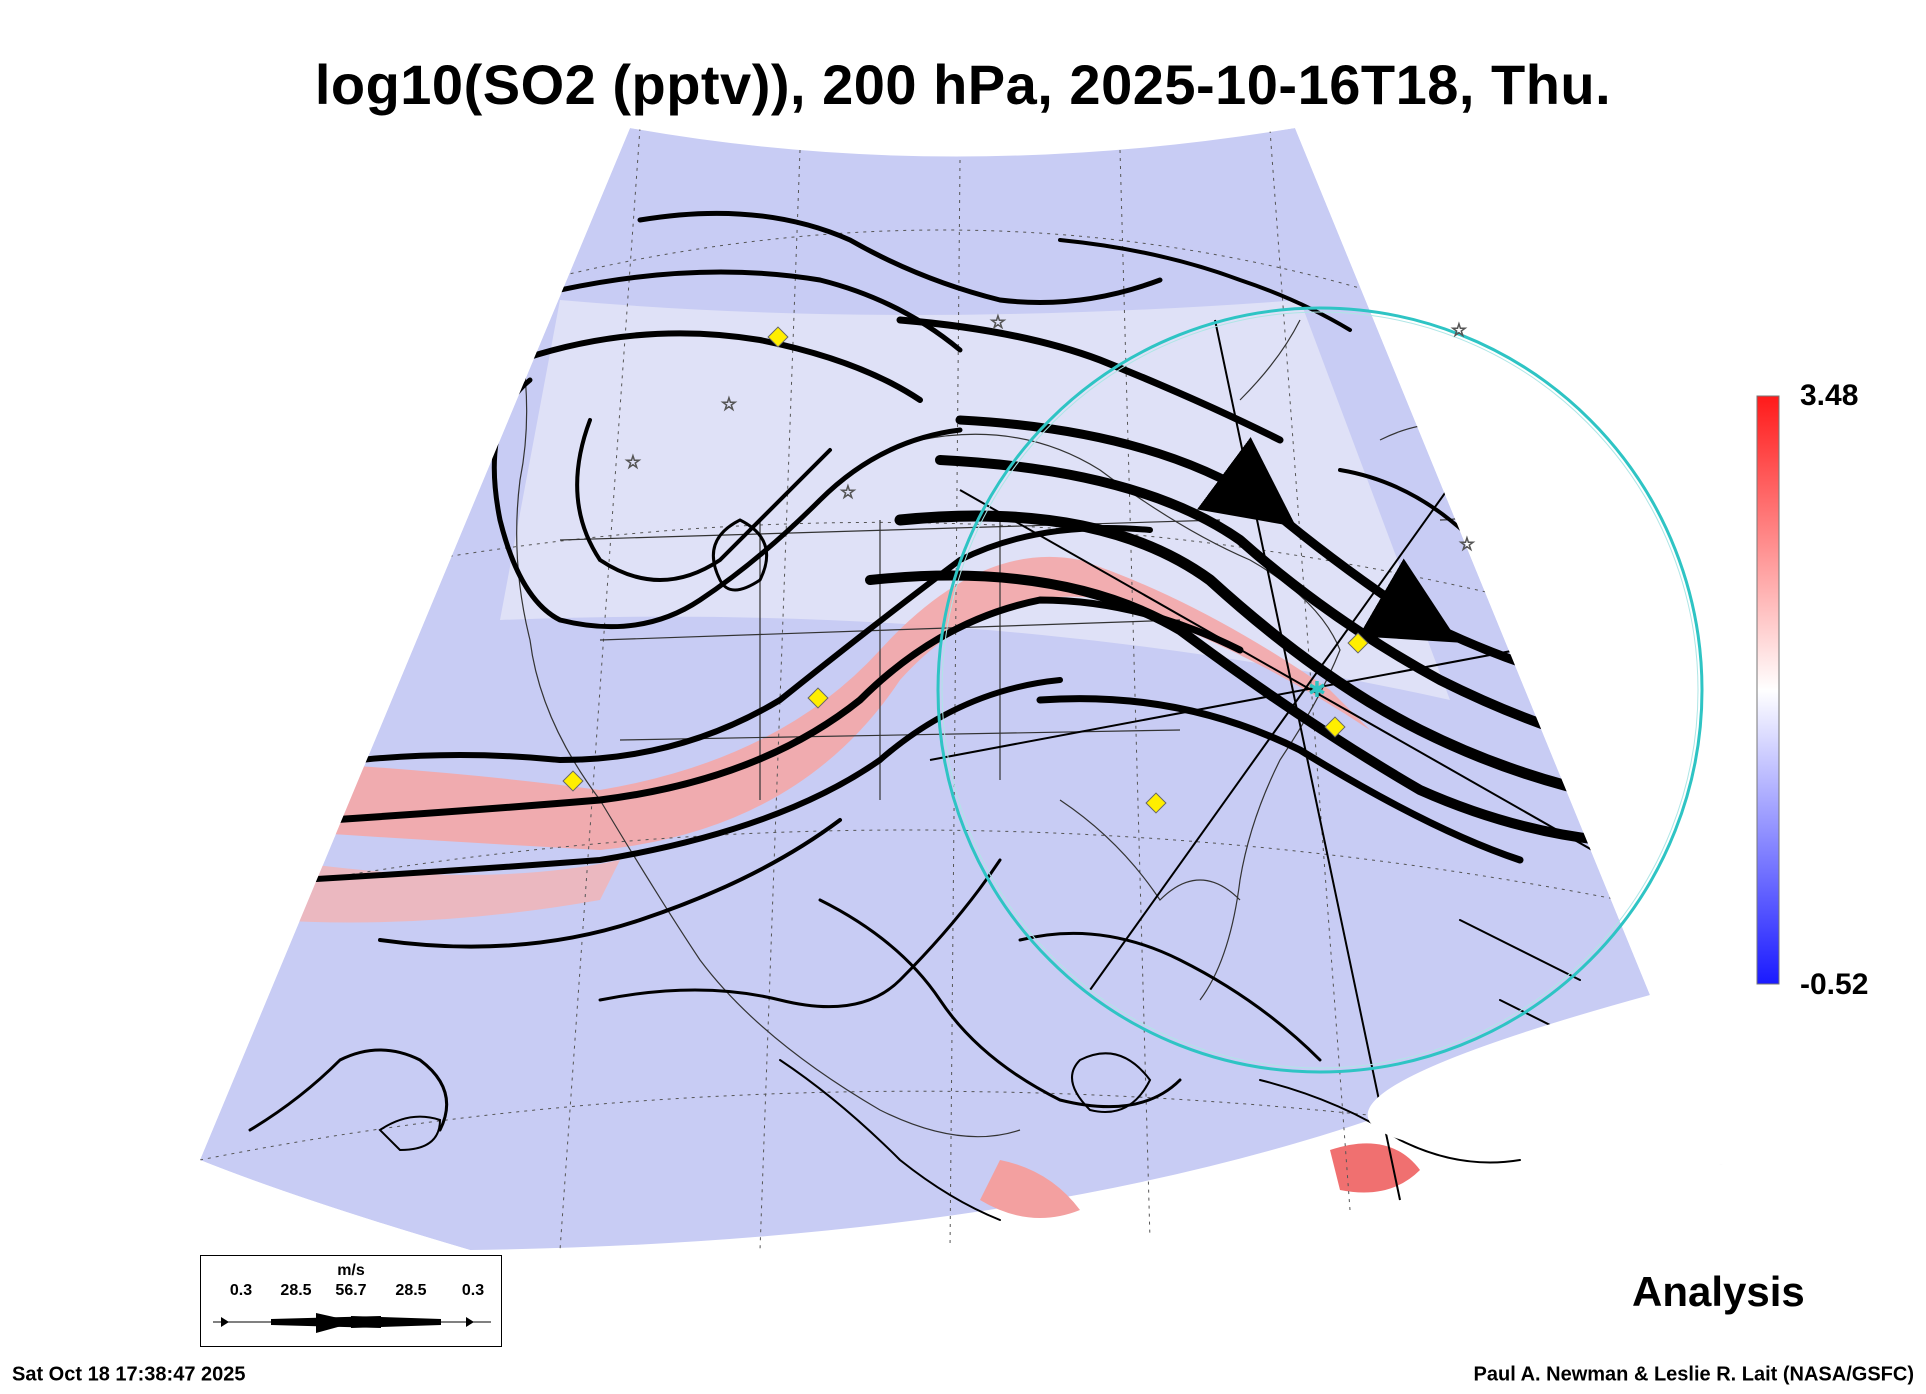  I want to click on so2-red-patch, so click(1375, 1168).